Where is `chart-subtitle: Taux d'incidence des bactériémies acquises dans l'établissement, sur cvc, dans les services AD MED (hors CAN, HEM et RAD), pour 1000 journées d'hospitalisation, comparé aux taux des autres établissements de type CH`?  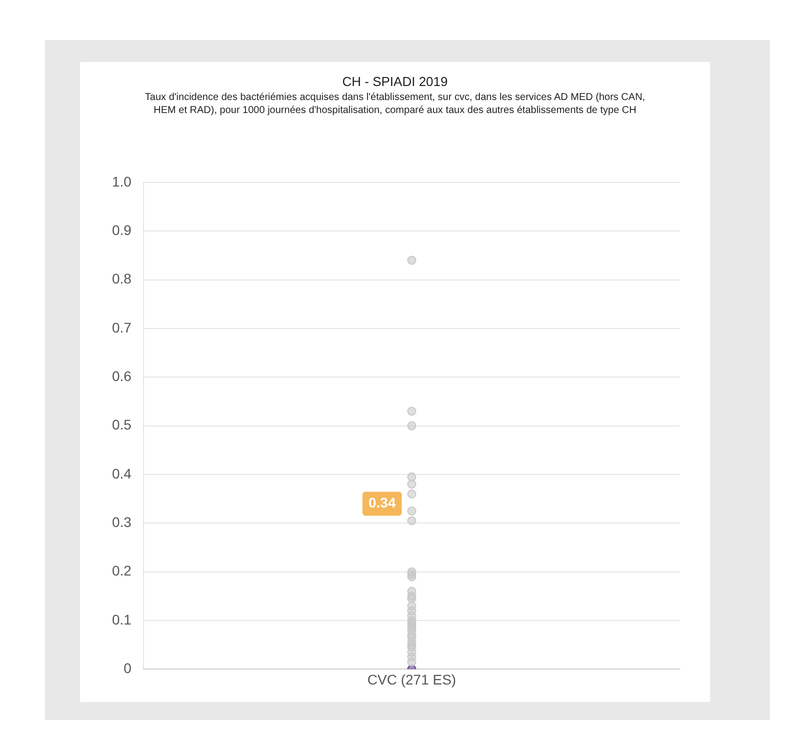 chart-subtitle: Taux d'incidence des bactériémies acquises dans l'établissement, sur cvc, dans les services AD MED (hors CAN, HEM et RAD), pour 1000 journées d'hospitalisation, comparé aux taux des autres établissements de type CH is located at coordinates (395, 104).